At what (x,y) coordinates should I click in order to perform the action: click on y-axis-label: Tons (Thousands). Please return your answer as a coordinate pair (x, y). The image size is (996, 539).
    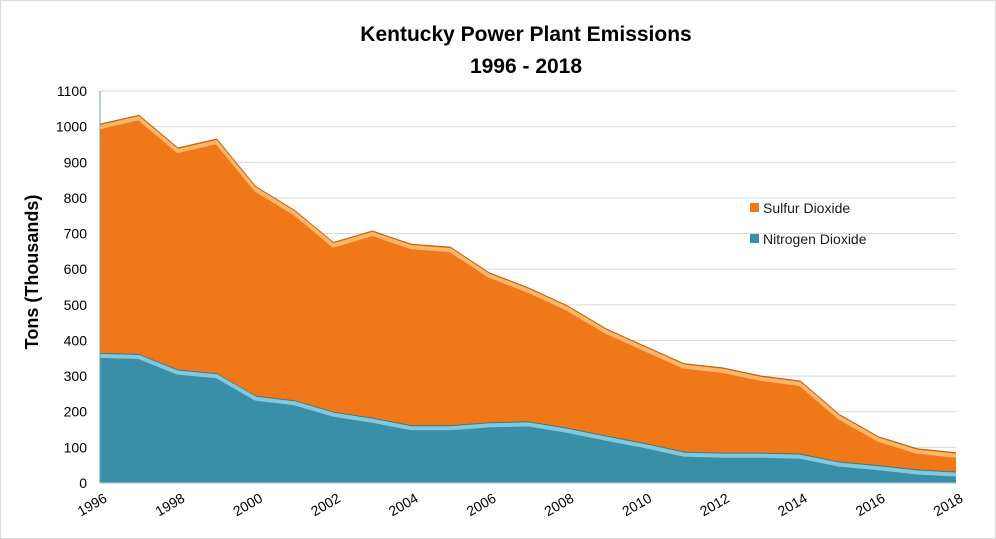
    Looking at the image, I should click on (32, 272).